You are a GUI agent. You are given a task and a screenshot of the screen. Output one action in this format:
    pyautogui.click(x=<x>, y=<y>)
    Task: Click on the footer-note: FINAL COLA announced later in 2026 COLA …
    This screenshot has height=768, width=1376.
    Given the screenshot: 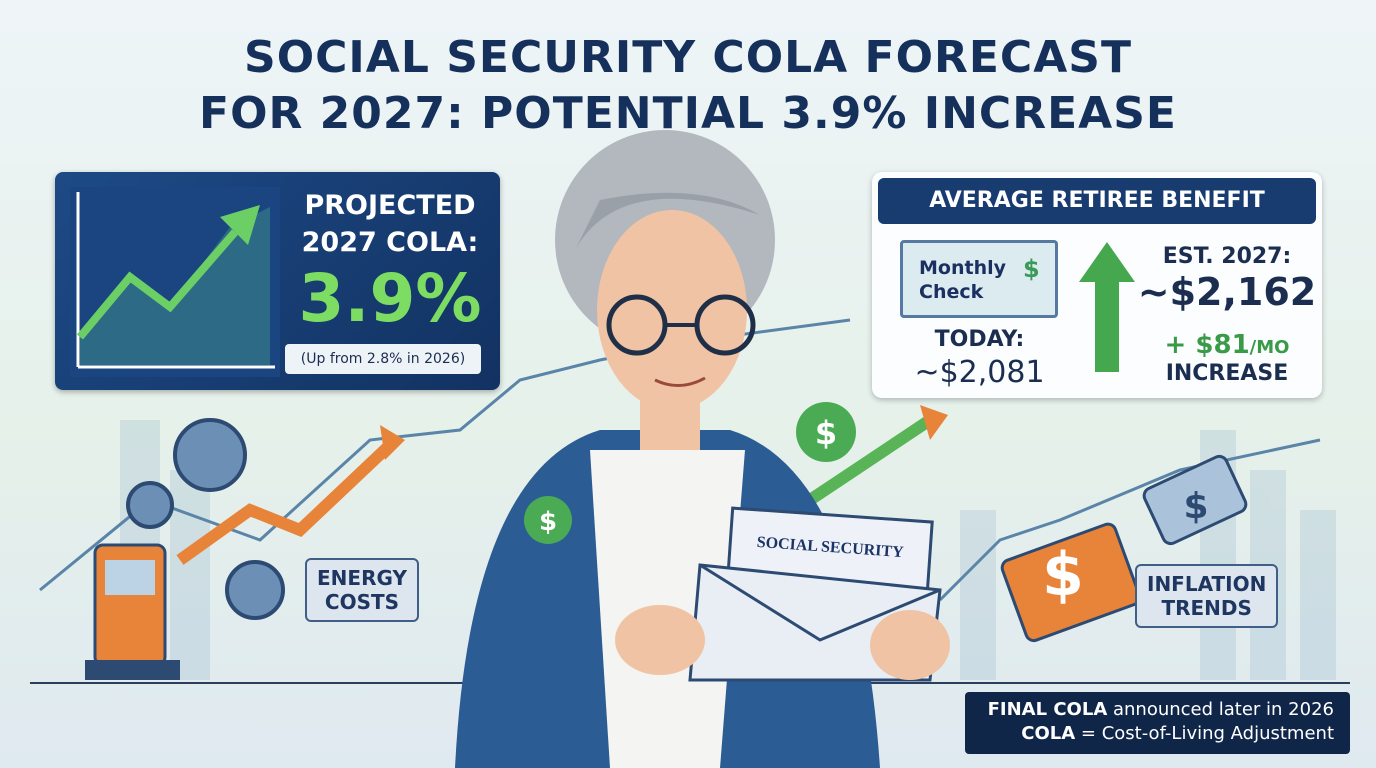 What is the action you would take?
    pyautogui.click(x=1157, y=723)
    